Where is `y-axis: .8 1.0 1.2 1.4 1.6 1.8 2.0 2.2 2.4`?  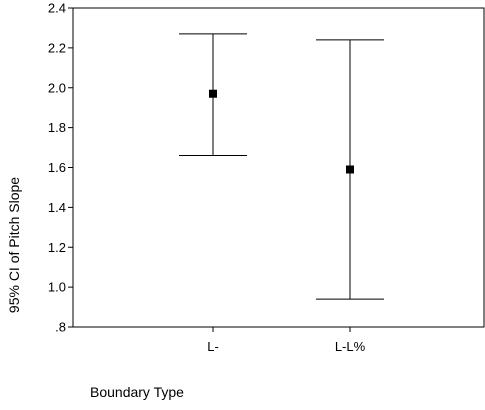 y-axis: .8 1.0 1.2 1.4 1.6 1.8 2.0 2.2 2.4 is located at coordinates (60, 168).